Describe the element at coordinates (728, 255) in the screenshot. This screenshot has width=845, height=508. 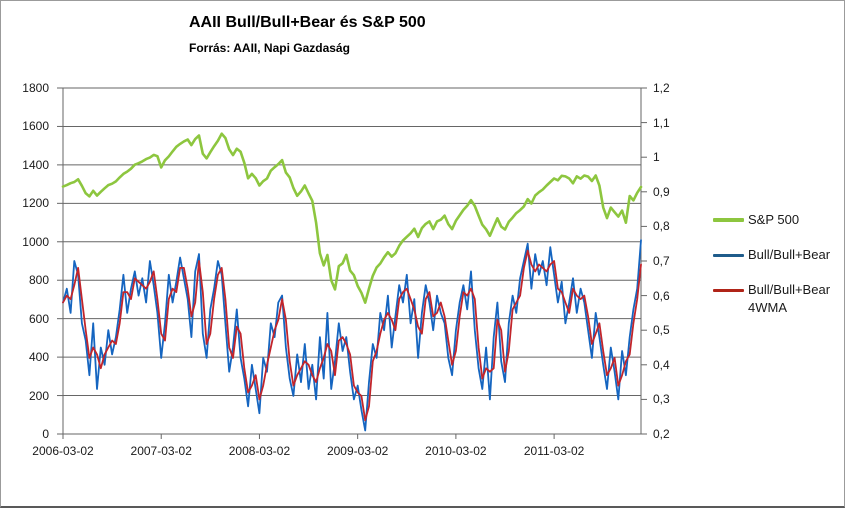
I see `legend-swatch-bull-bullbear-line` at that location.